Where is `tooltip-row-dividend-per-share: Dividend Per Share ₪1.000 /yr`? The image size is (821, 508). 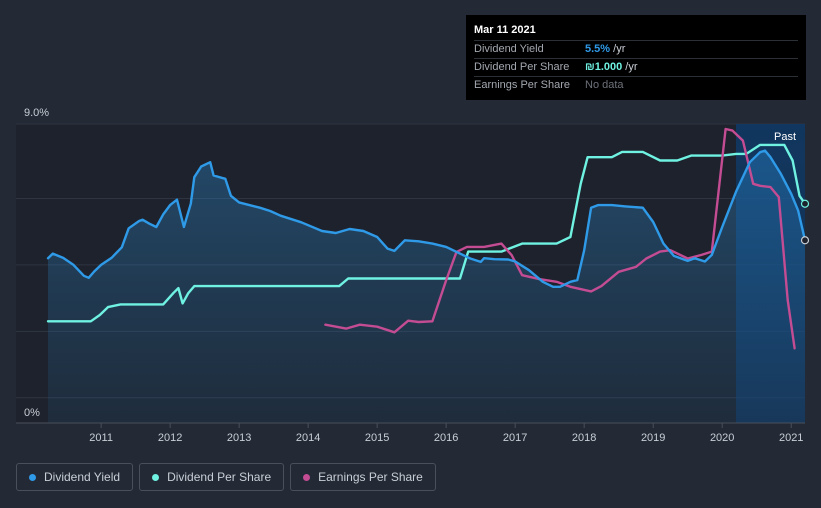 tooltip-row-dividend-per-share: Dividend Per Share ₪1.000 /yr is located at coordinates (636, 67).